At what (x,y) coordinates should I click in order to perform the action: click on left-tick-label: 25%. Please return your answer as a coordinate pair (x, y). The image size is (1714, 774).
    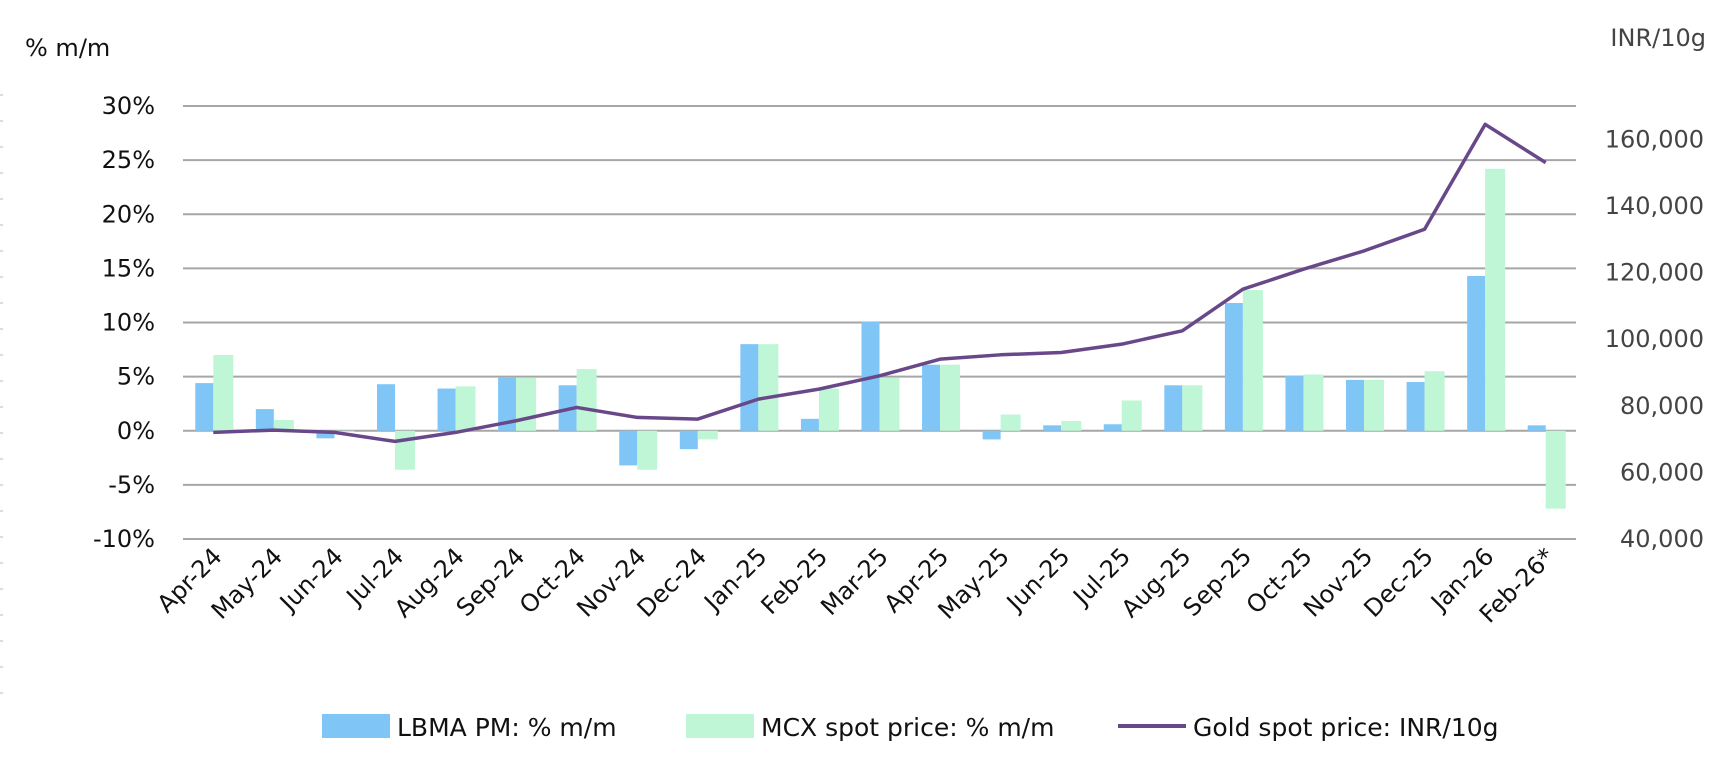
    Looking at the image, I should click on (128, 160).